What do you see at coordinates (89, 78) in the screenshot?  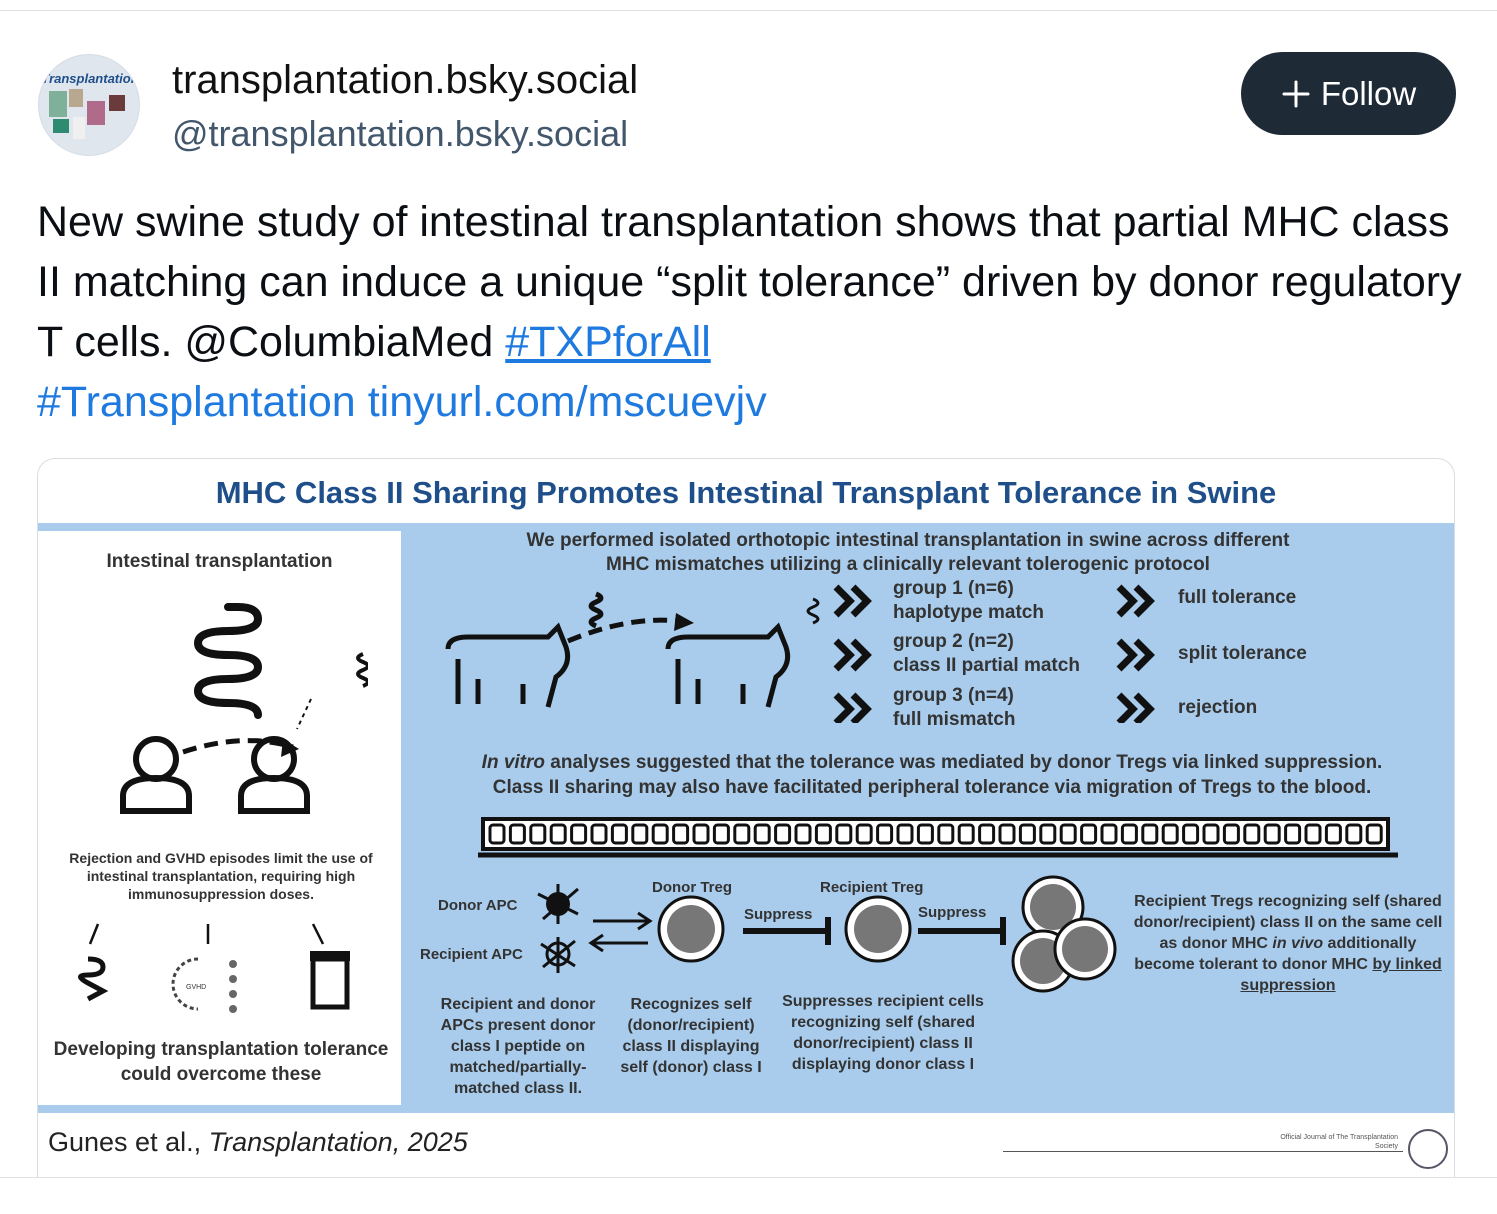 I see `avatar-logo-text: Transplantation` at bounding box center [89, 78].